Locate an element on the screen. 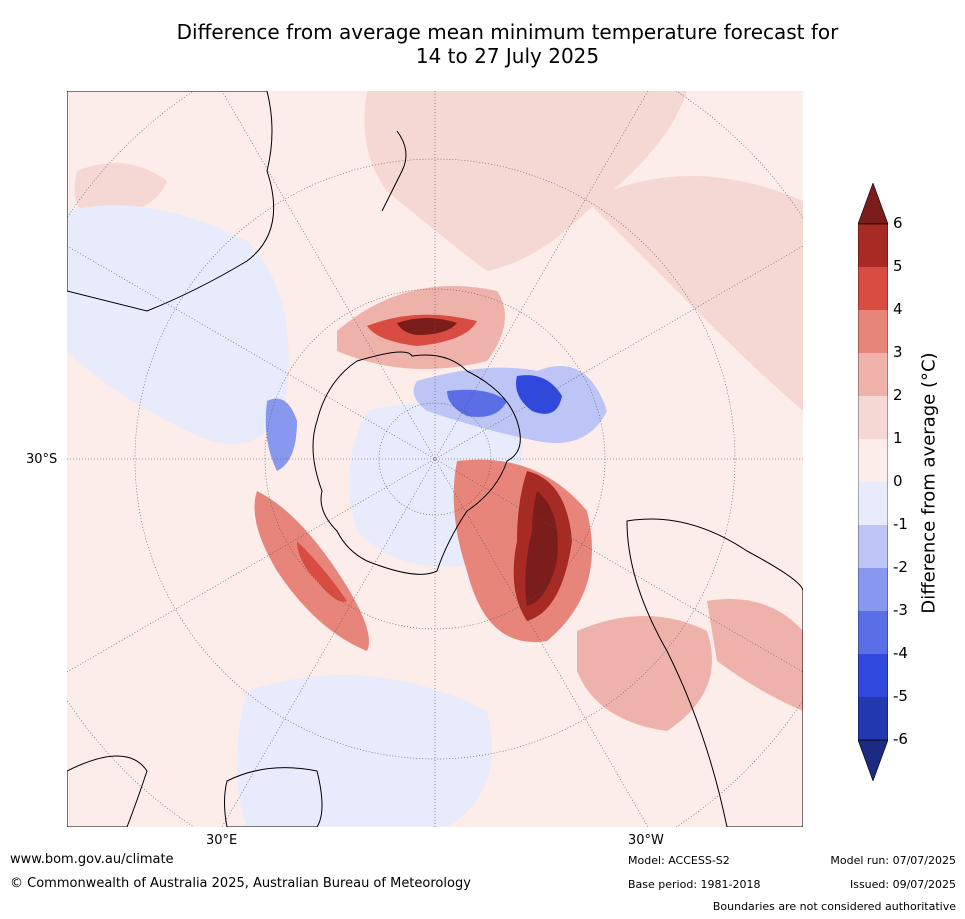  madagascar-coastline is located at coordinates (273, 797).